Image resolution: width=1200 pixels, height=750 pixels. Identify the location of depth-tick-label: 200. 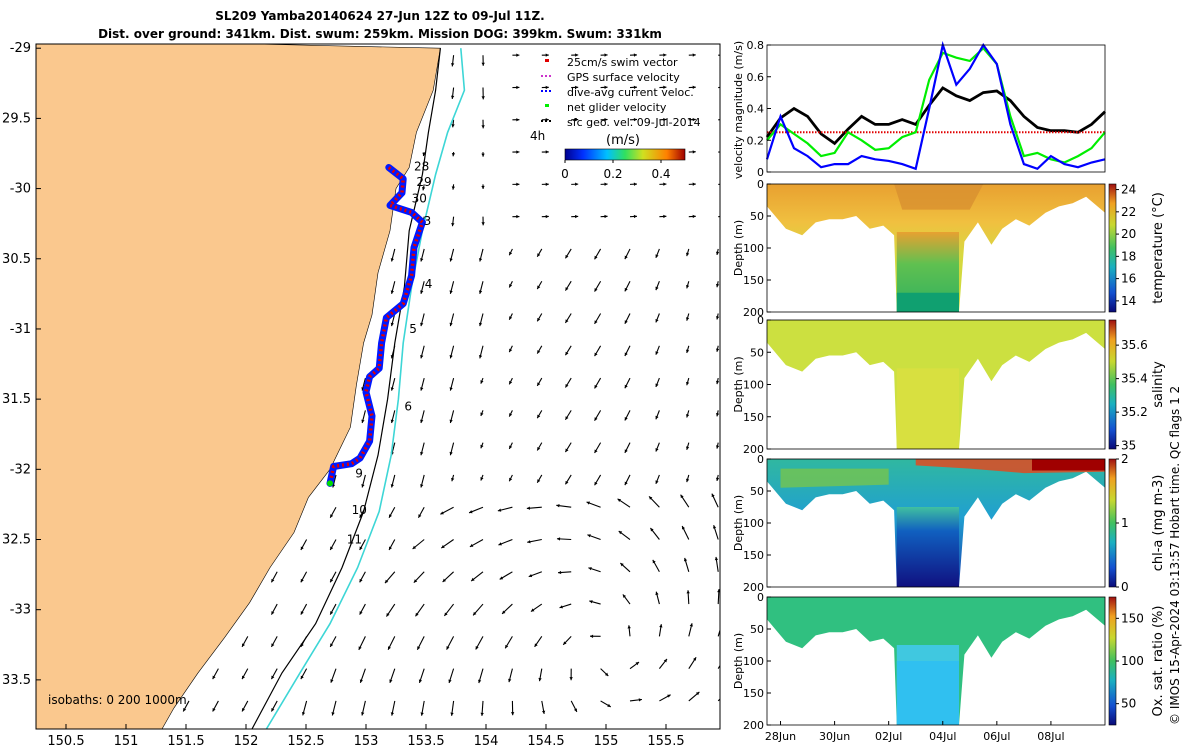
(753, 587).